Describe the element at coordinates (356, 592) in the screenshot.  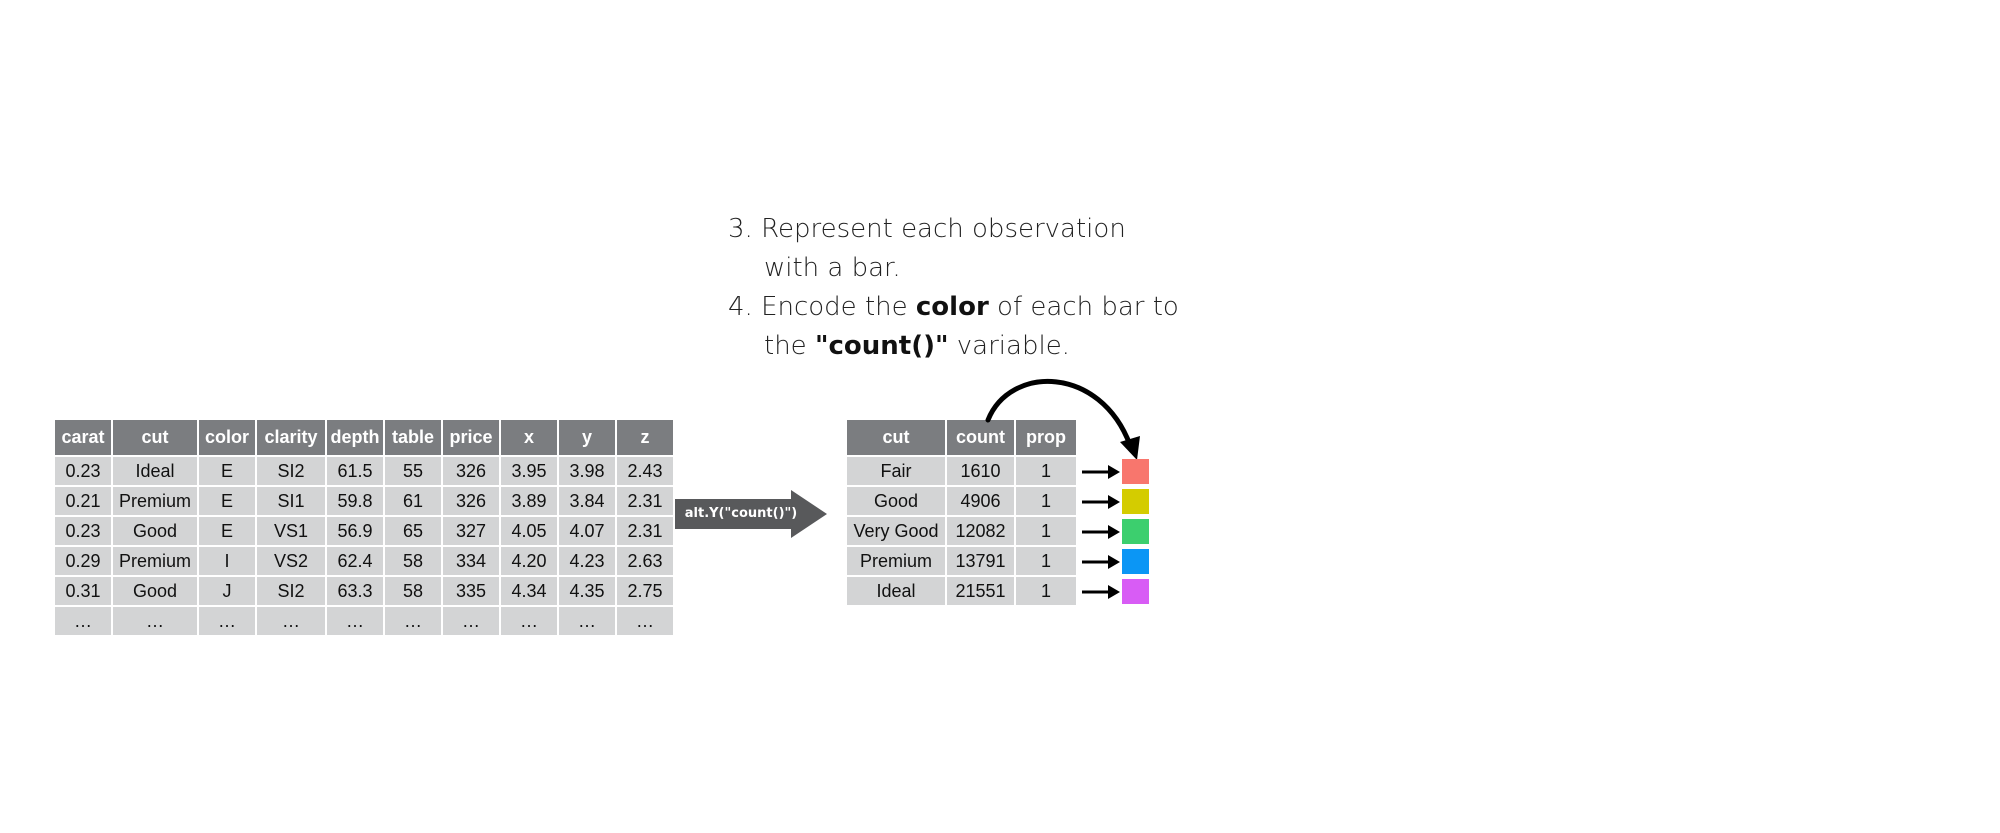
I see `table-cell: 63.3` at that location.